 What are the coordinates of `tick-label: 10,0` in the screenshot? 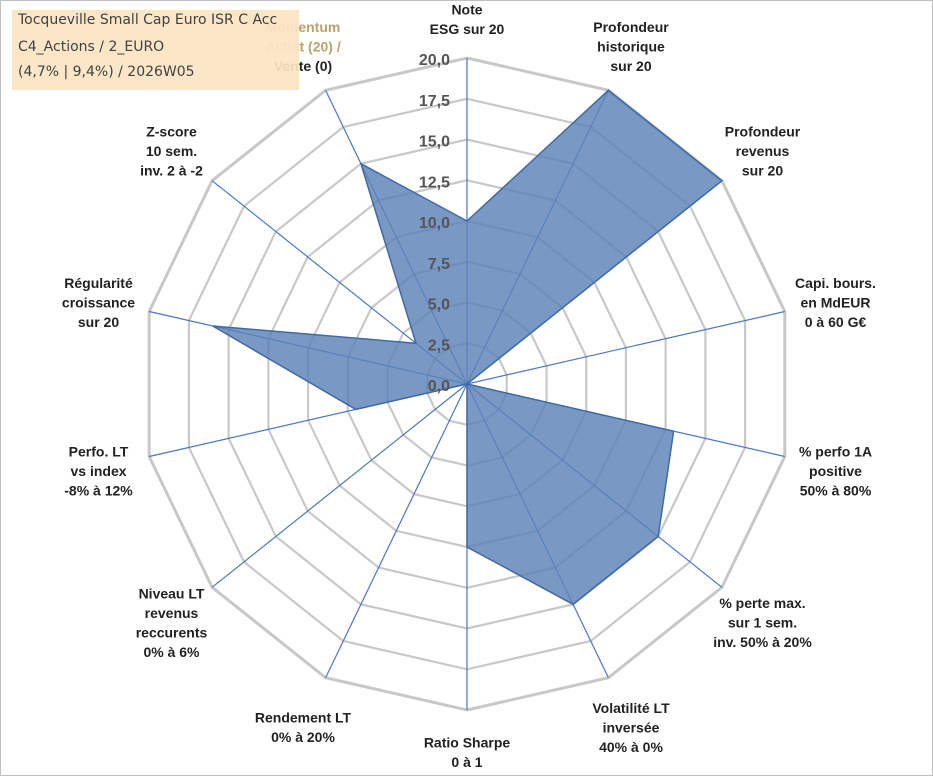 It's located at (434, 223).